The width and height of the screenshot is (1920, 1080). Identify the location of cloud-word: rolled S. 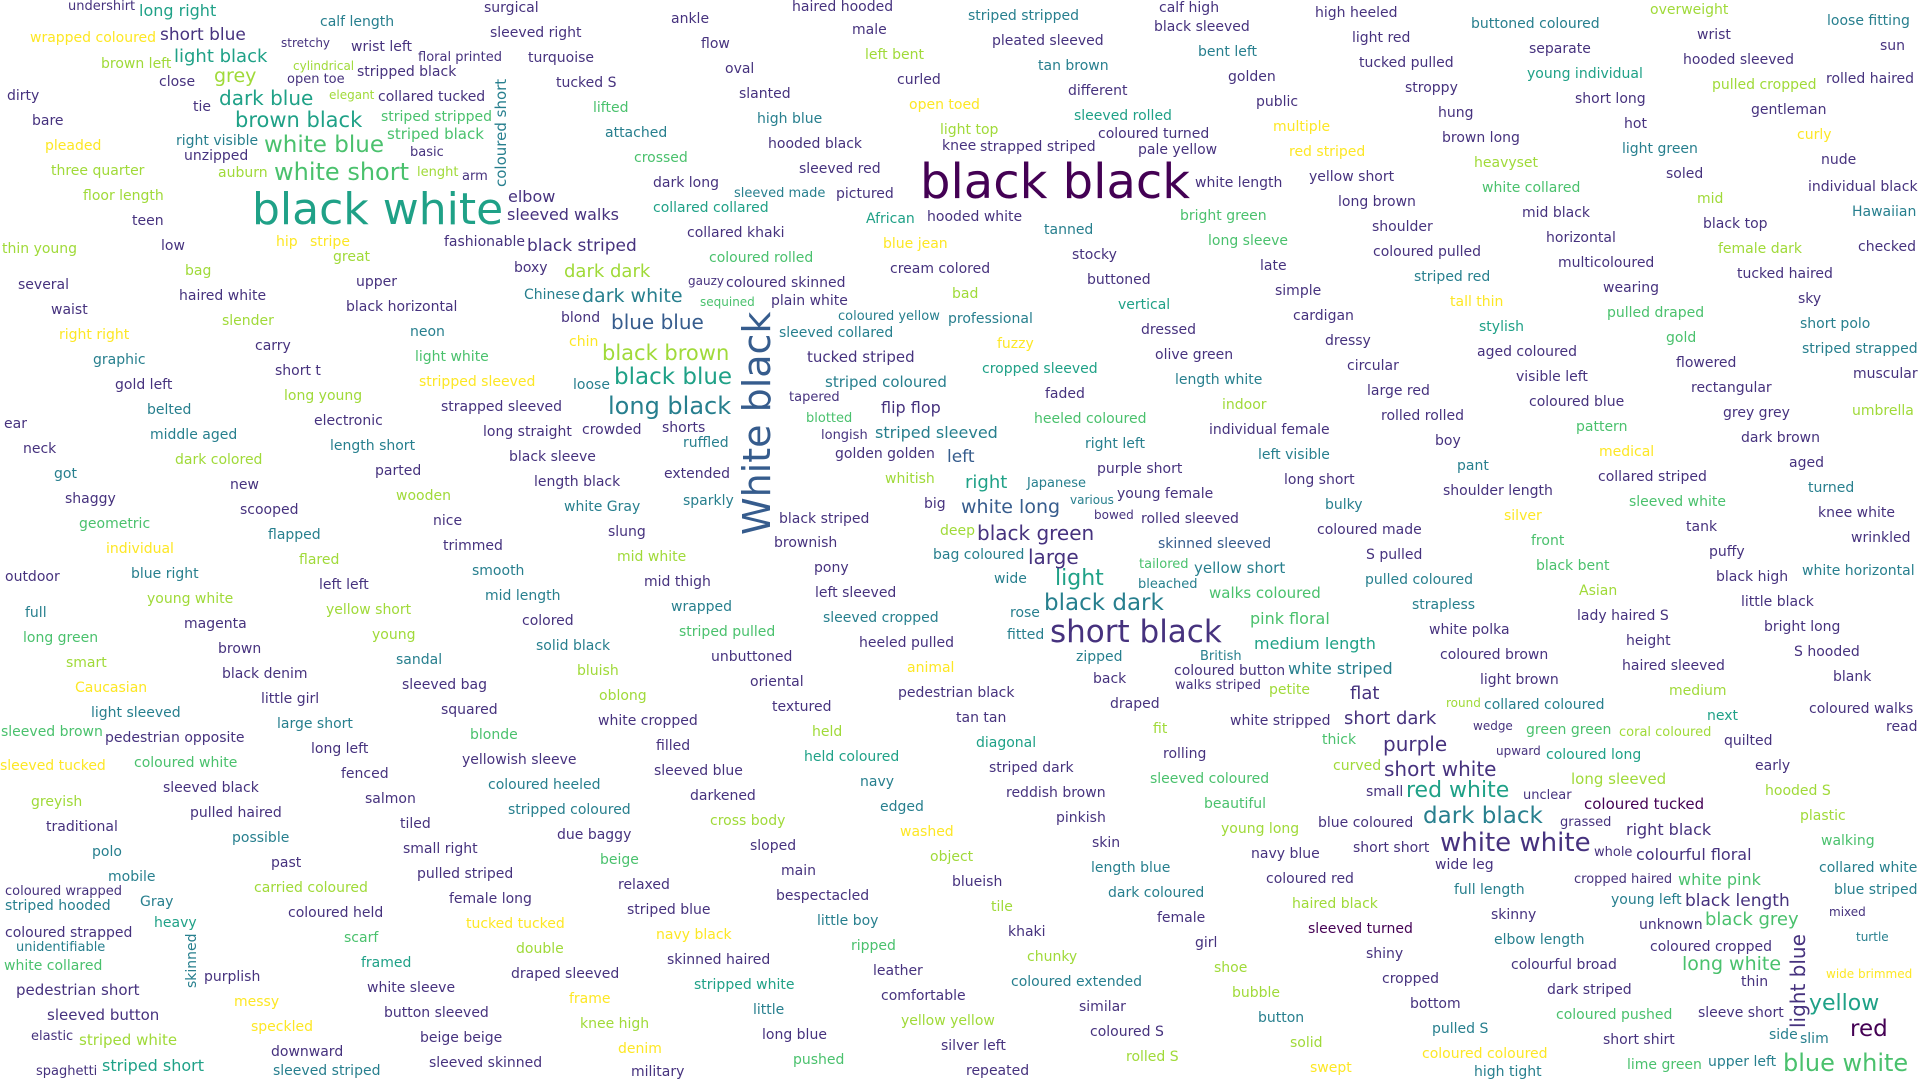
(1152, 1057).